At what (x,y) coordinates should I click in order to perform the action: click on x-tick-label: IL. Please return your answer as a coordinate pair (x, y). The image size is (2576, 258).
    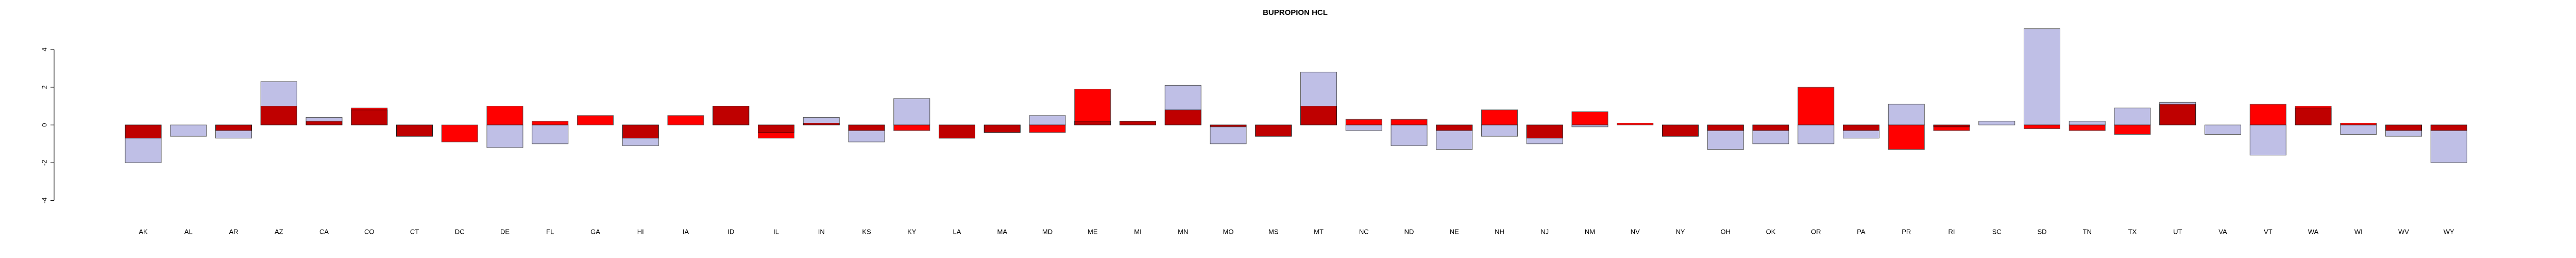
    Looking at the image, I should click on (776, 231).